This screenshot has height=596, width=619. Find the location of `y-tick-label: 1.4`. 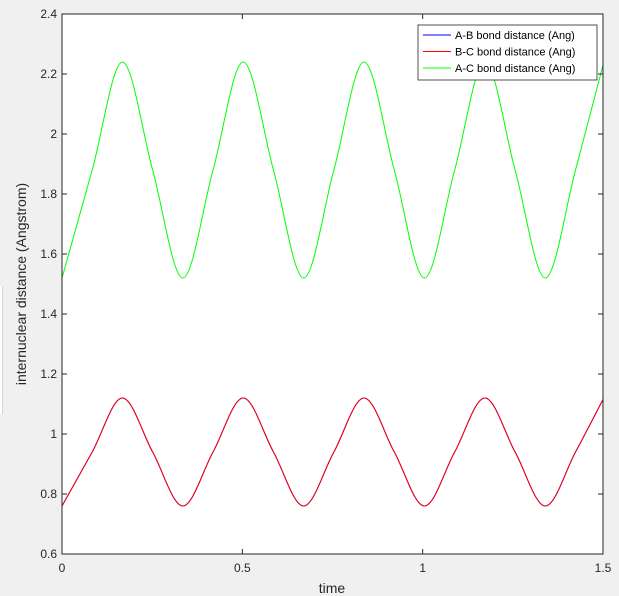

y-tick-label: 1.4 is located at coordinates (48, 314).